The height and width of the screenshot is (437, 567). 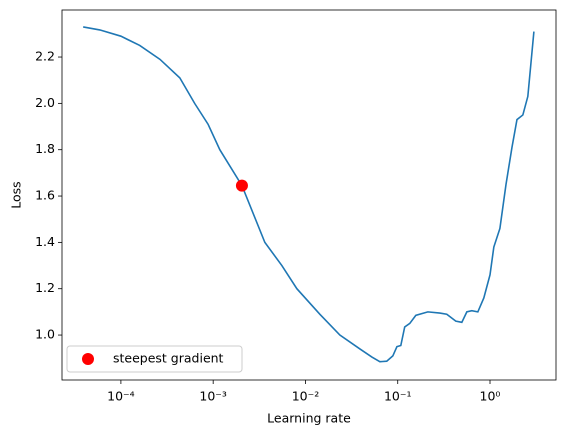 What do you see at coordinates (45, 334) in the screenshot?
I see `y-tick-label: 1.0` at bounding box center [45, 334].